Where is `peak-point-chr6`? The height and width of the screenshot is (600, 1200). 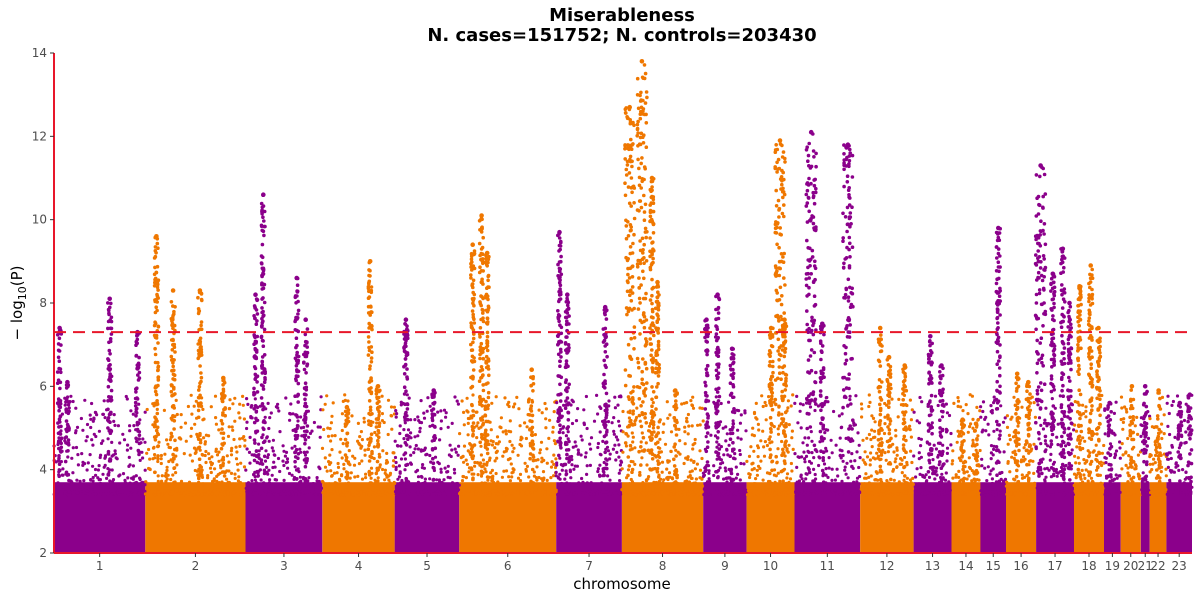
peak-point-chr6 is located at coordinates (531, 370).